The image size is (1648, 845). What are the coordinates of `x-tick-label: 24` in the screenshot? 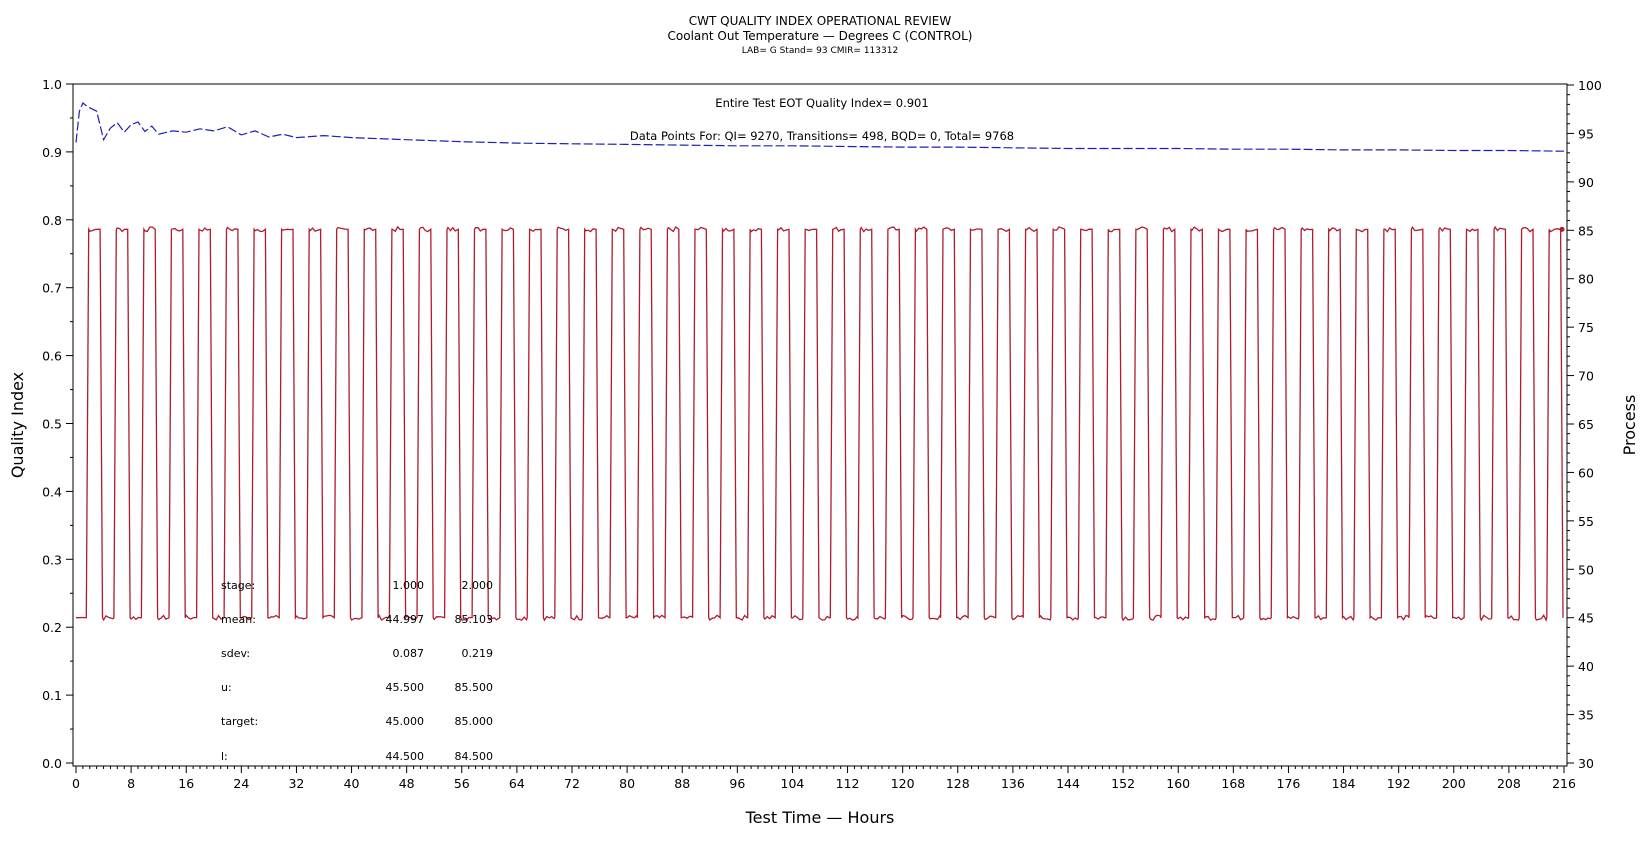 It's located at (241, 783).